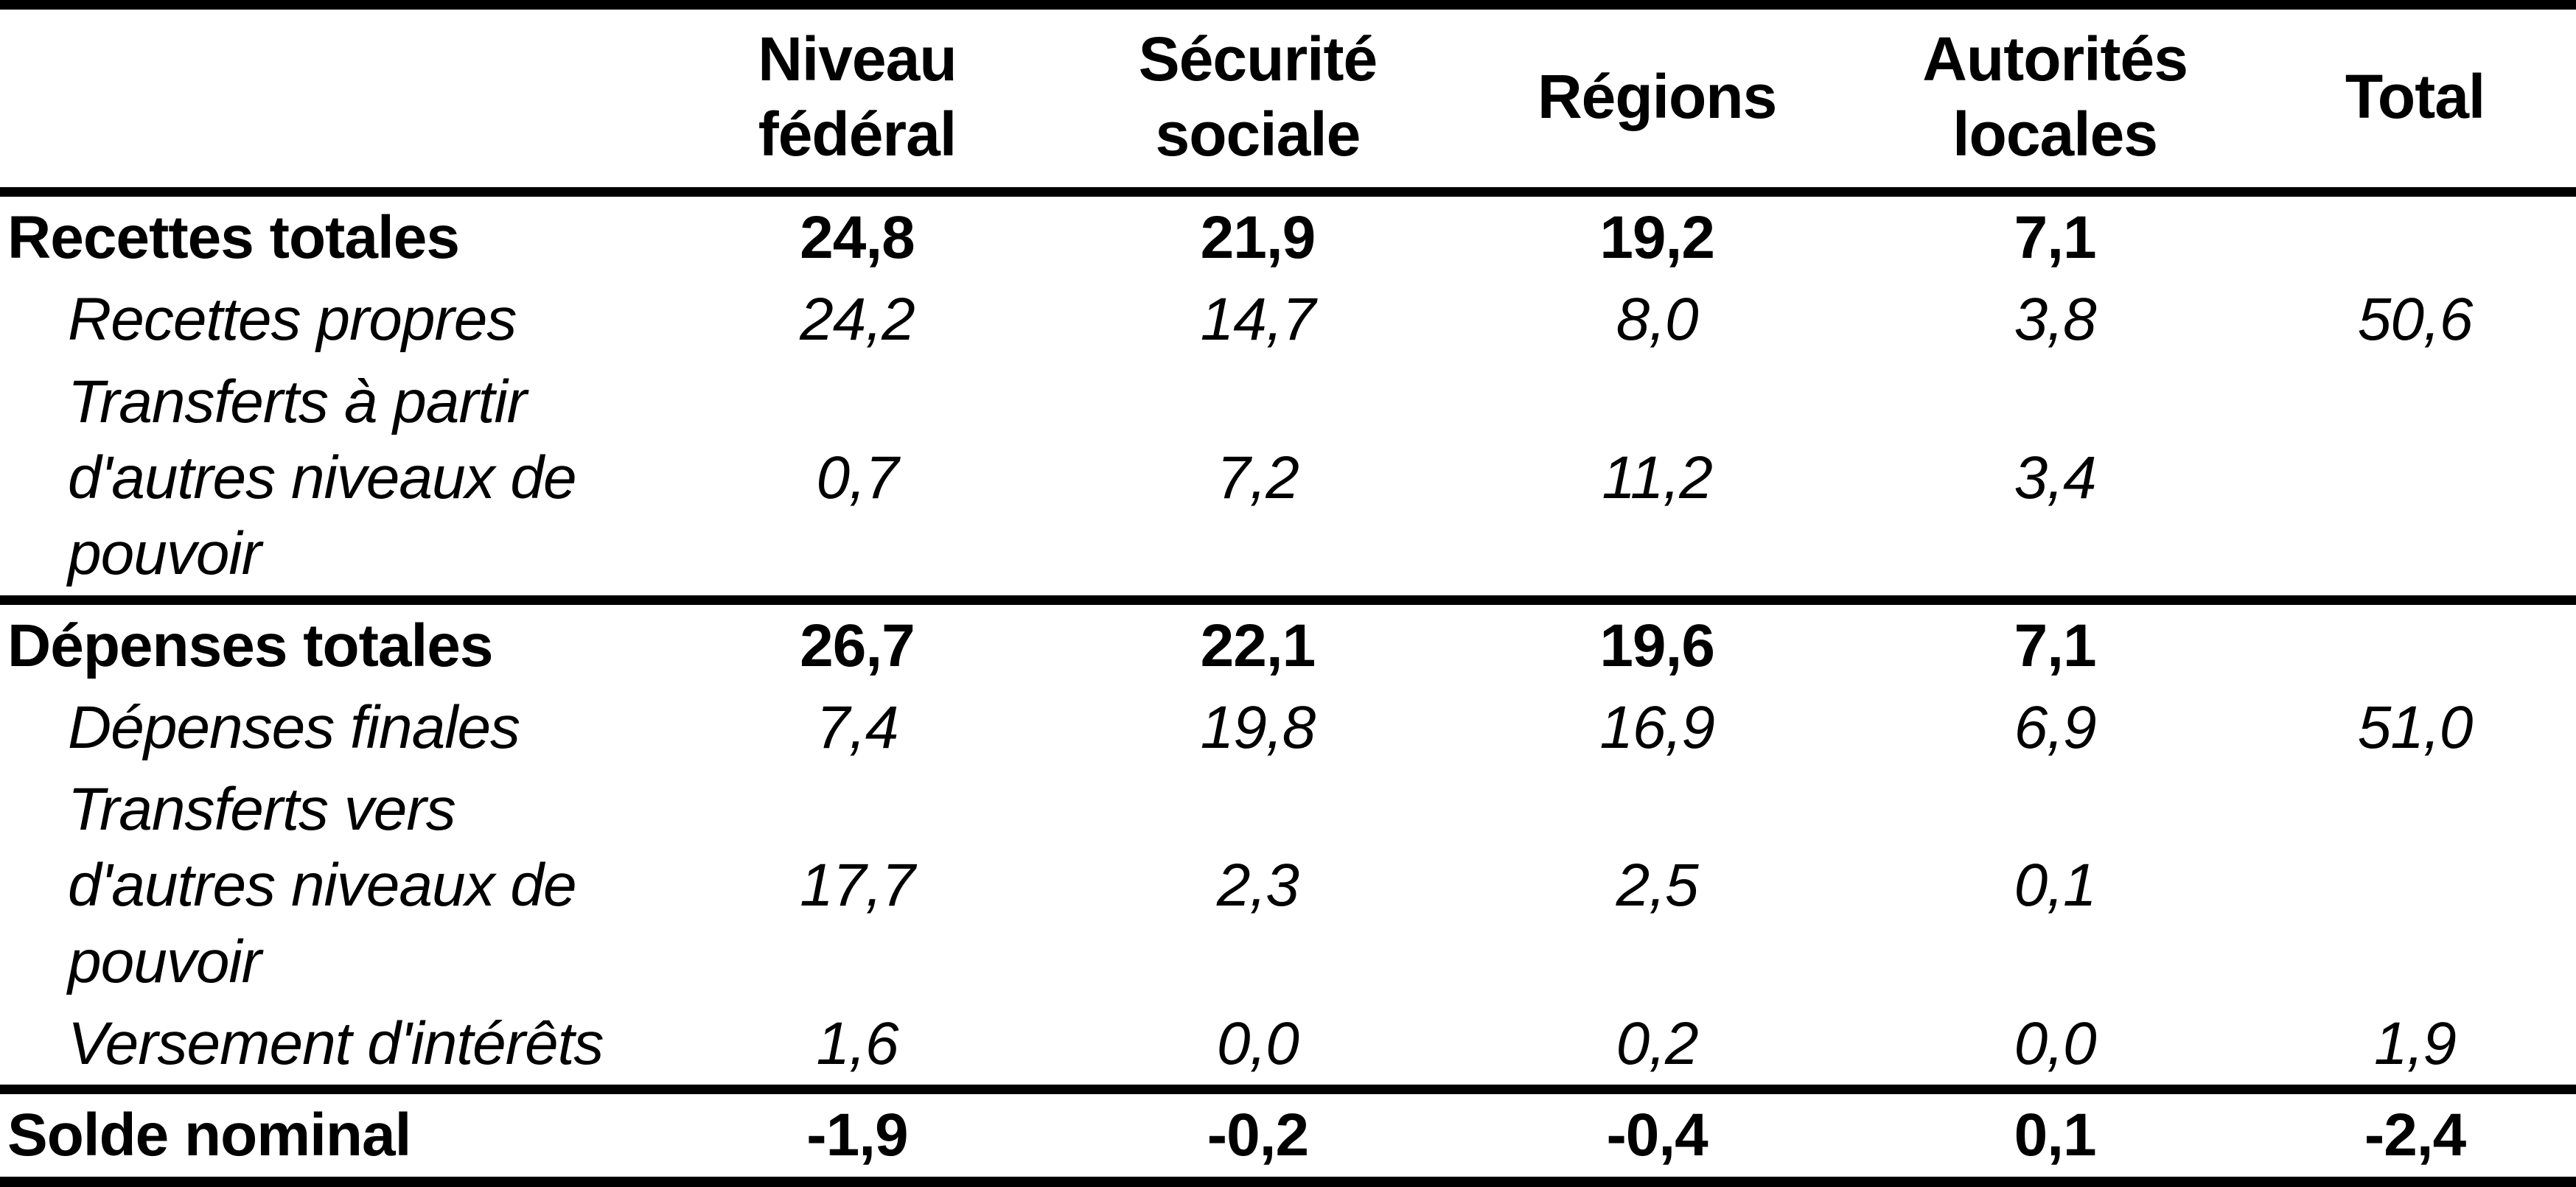  Describe the element at coordinates (857, 886) in the screenshot. I see `cell-value: 17,7` at that location.